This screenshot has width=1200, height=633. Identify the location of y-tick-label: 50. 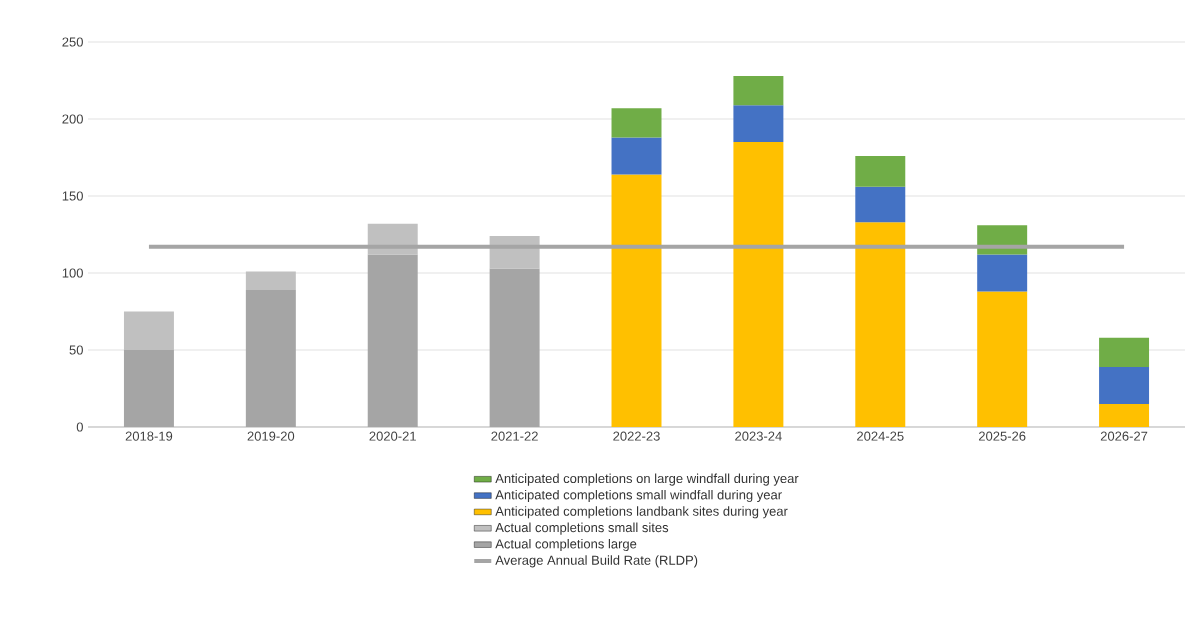
(76, 350).